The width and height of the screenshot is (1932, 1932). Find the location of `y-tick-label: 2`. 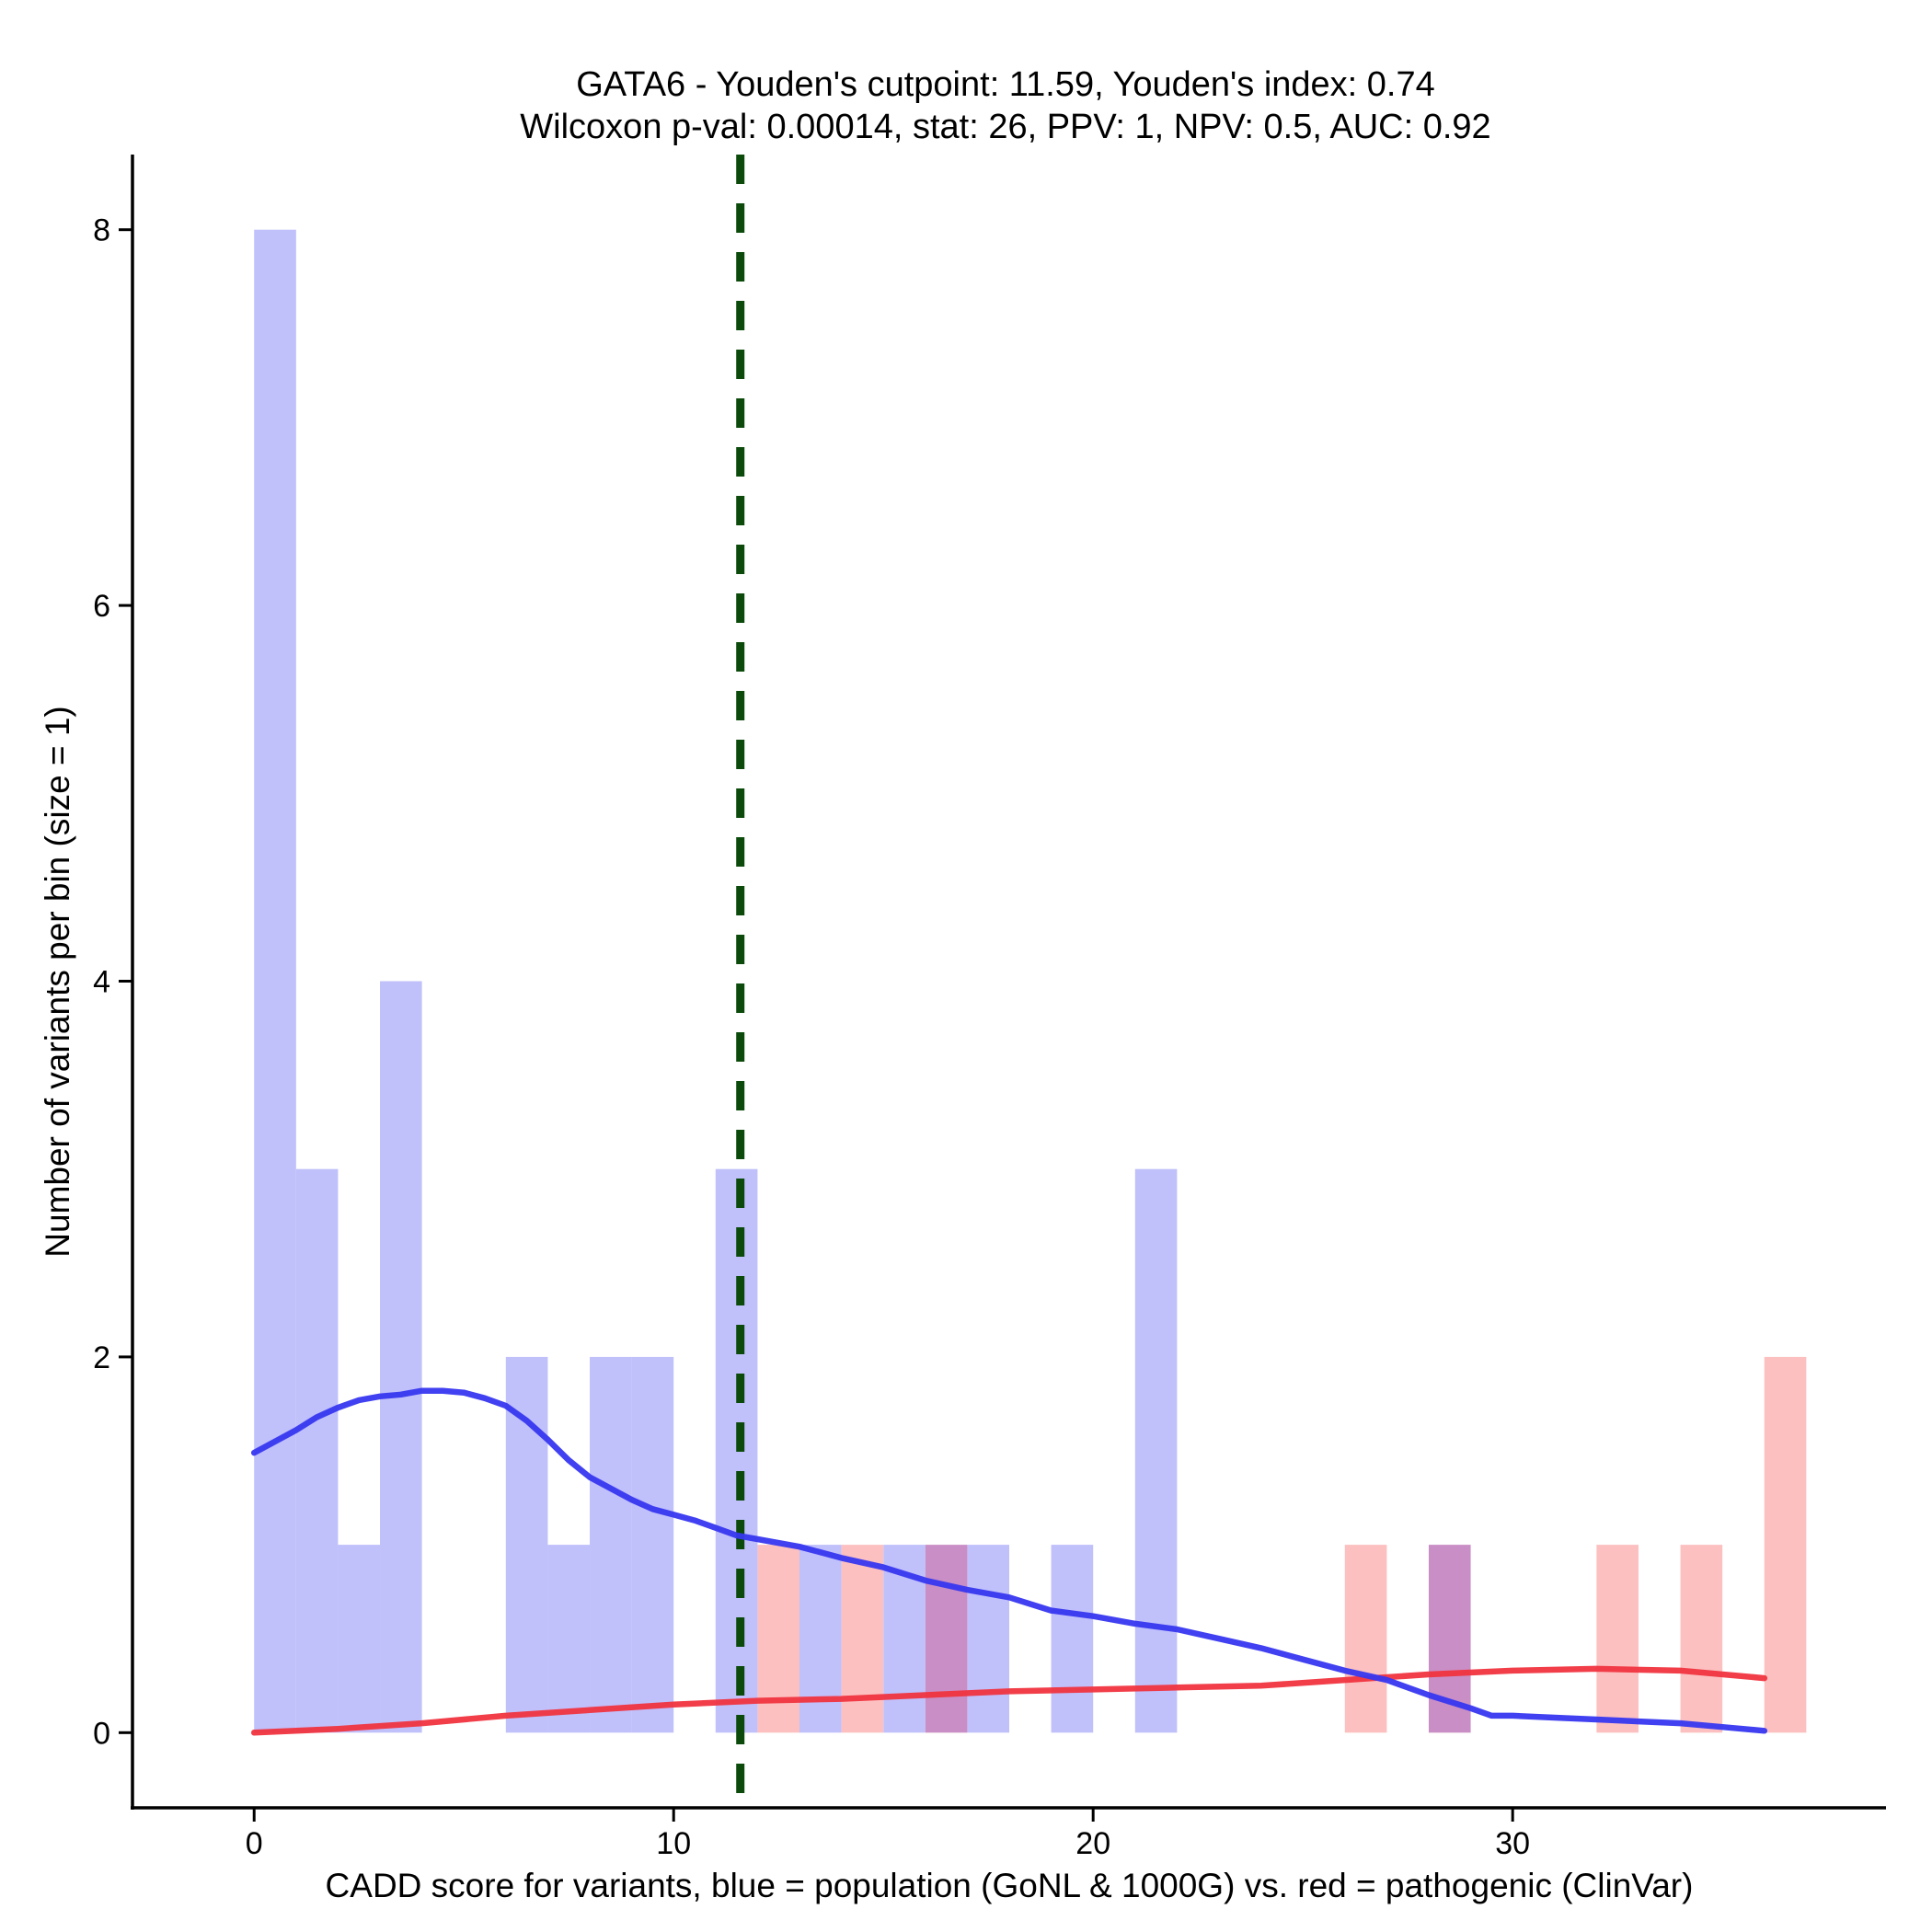

y-tick-label: 2 is located at coordinates (101, 1357).